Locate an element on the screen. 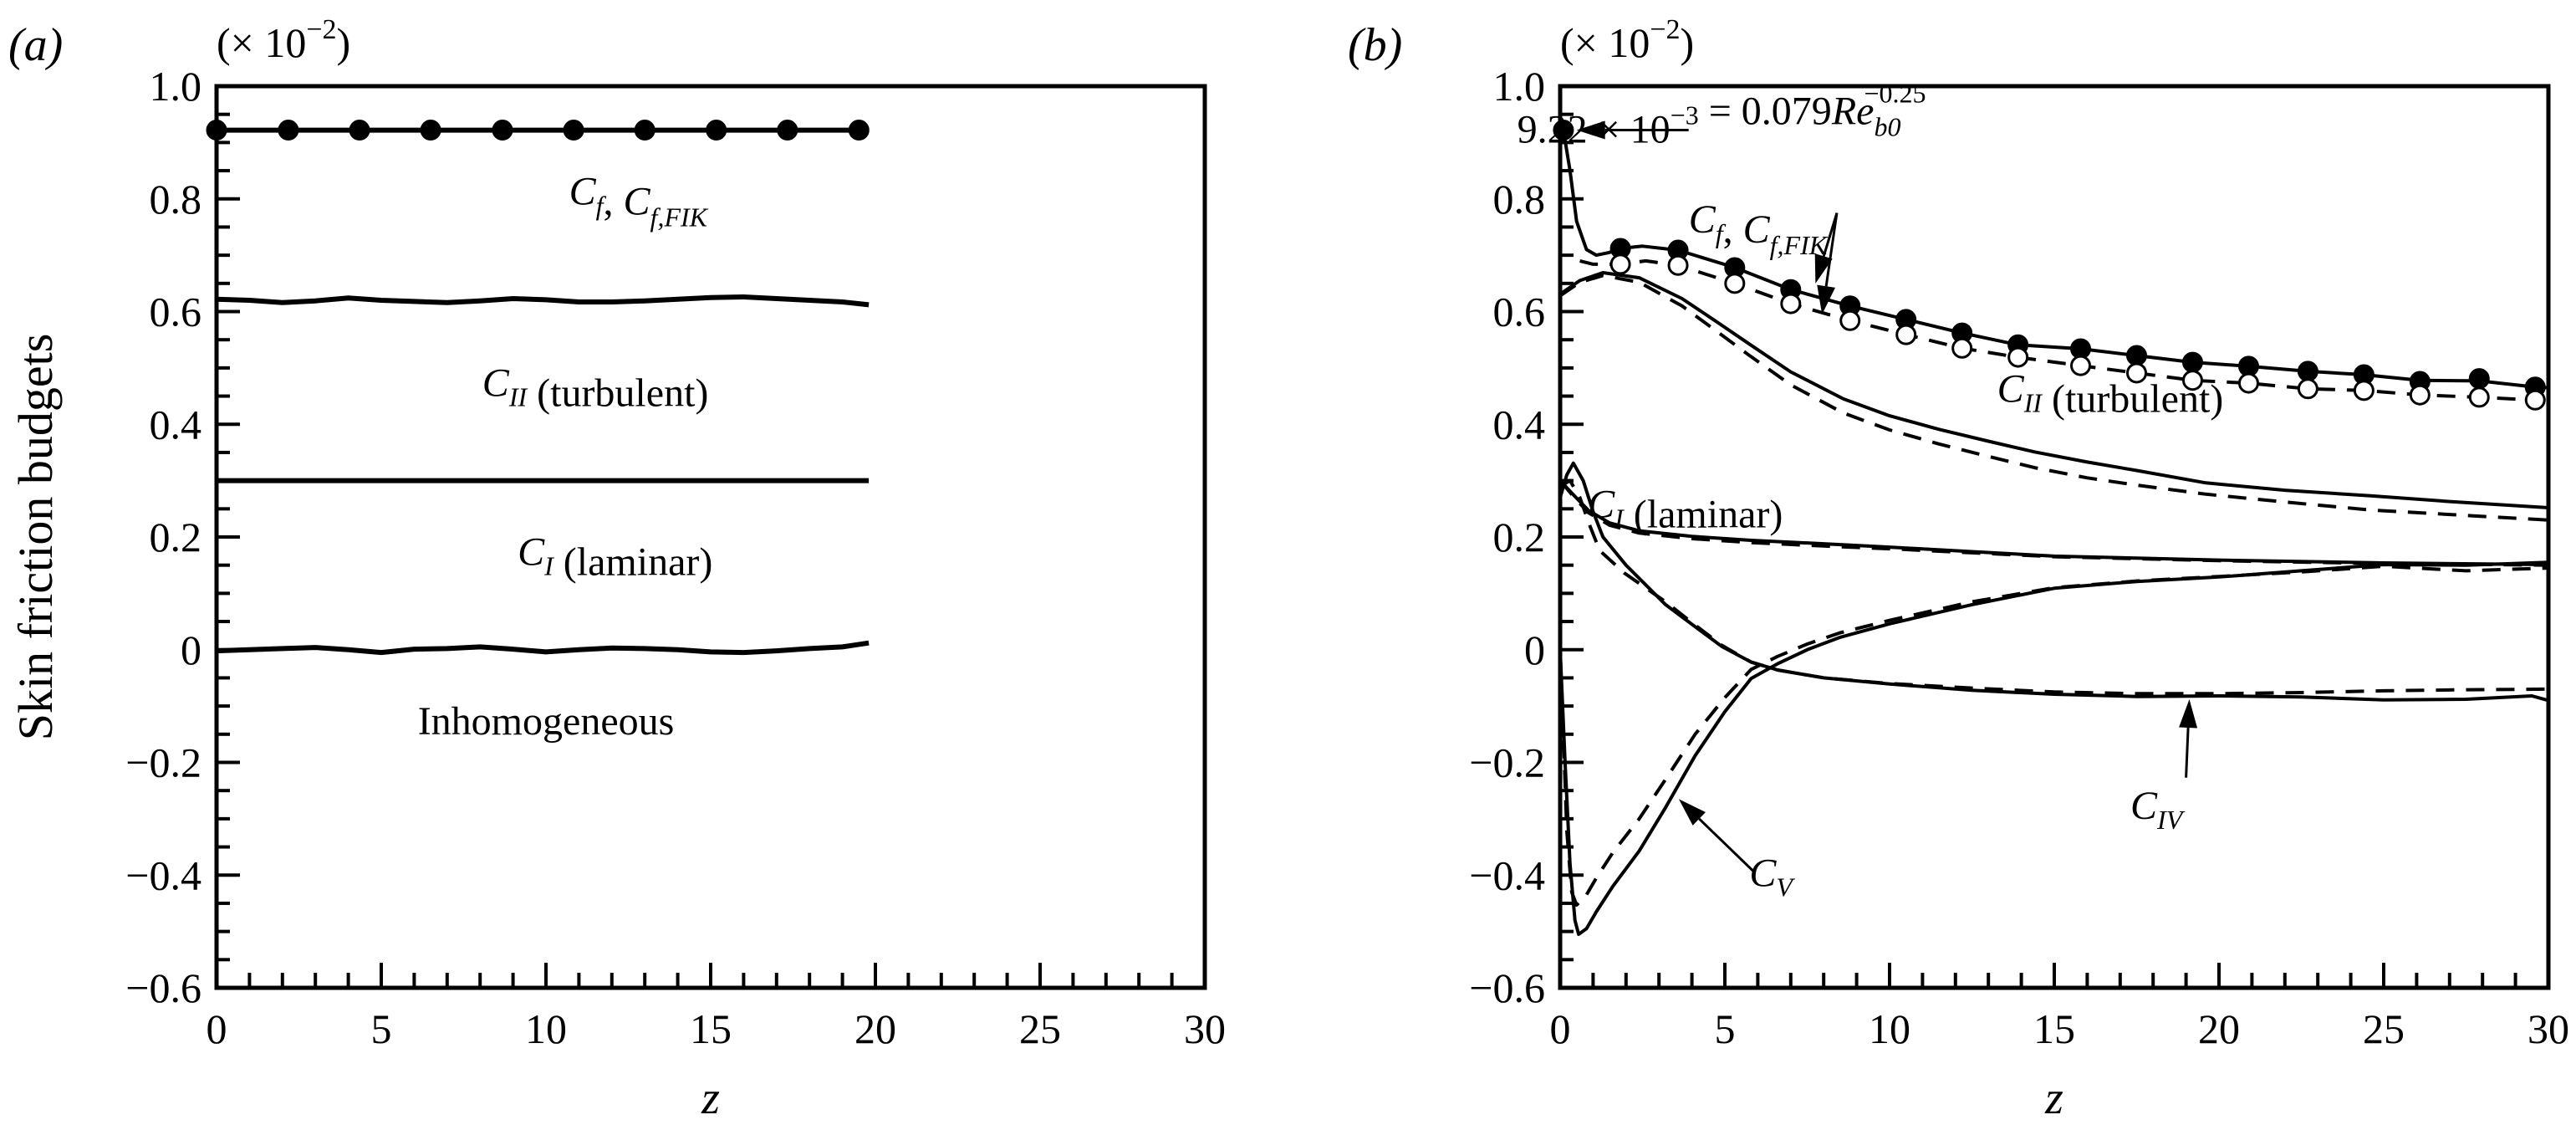  y-tick-label: −0.2 is located at coordinates (163, 762).